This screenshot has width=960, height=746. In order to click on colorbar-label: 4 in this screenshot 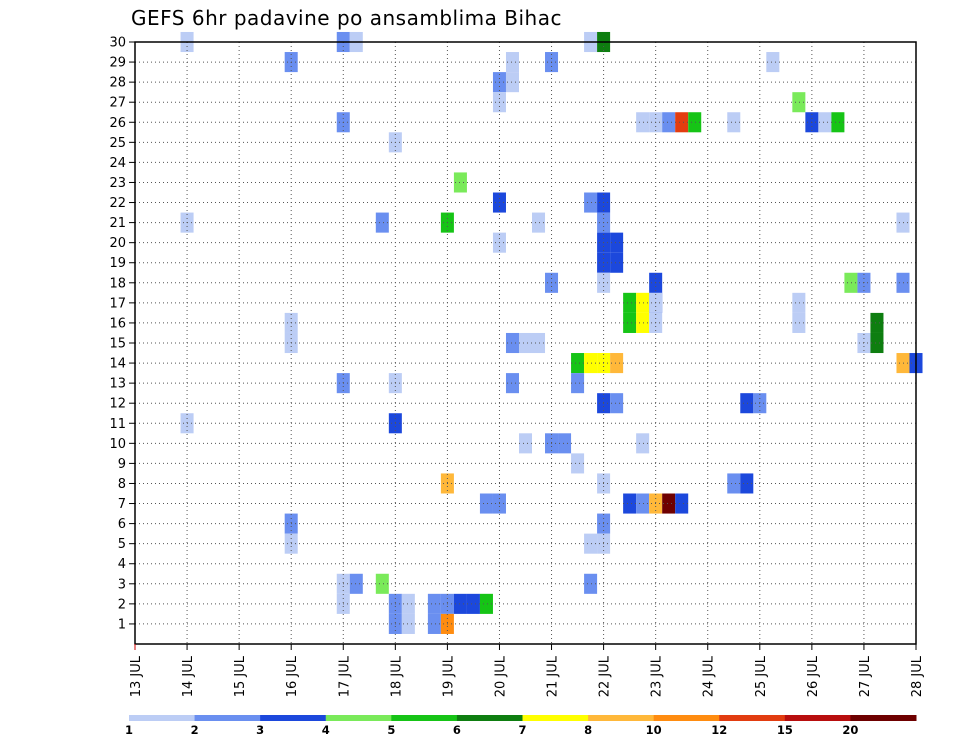, I will do `click(326, 730)`.